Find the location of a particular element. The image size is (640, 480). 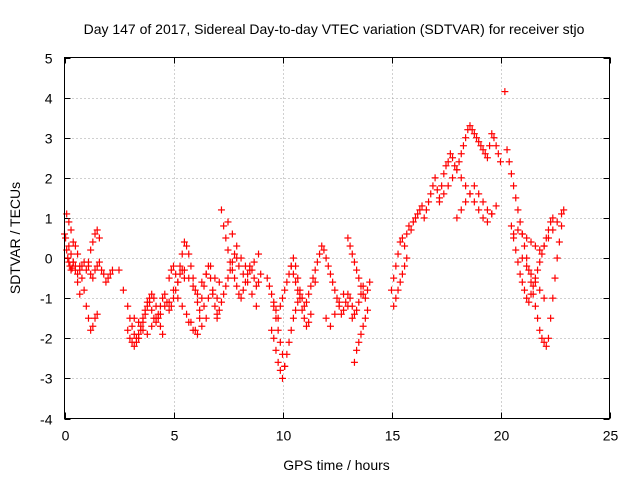

y-tick-label: 3 is located at coordinates (49, 139).